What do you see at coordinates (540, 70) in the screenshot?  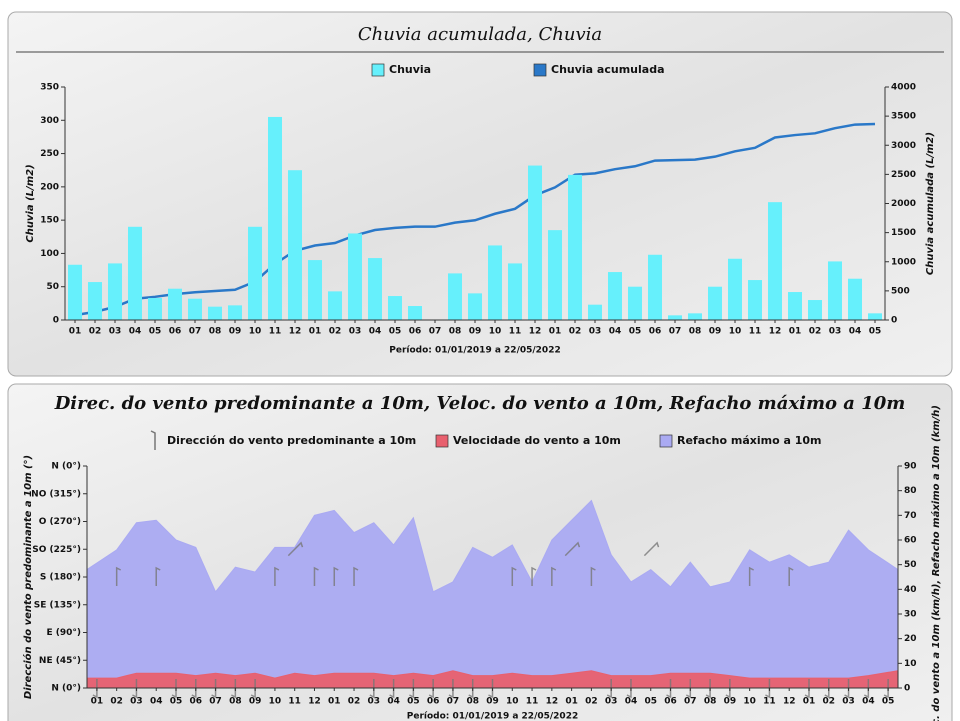 I see `legend-swatch` at bounding box center [540, 70].